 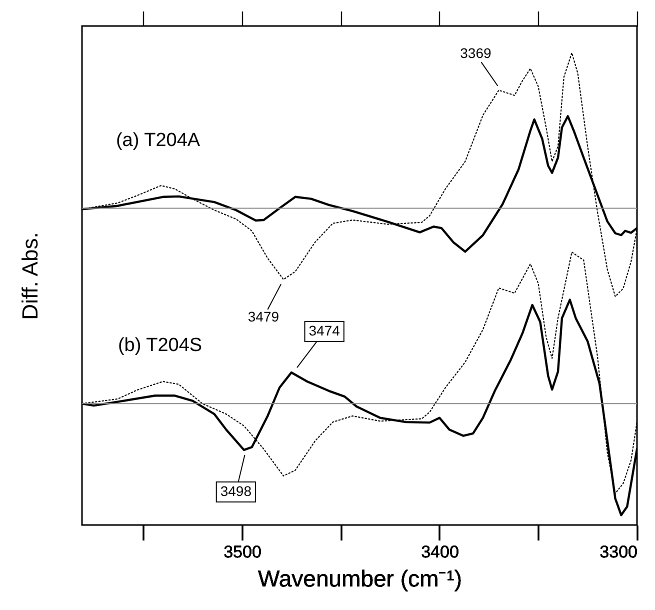 I want to click on annotation: 3479, so click(x=264, y=316).